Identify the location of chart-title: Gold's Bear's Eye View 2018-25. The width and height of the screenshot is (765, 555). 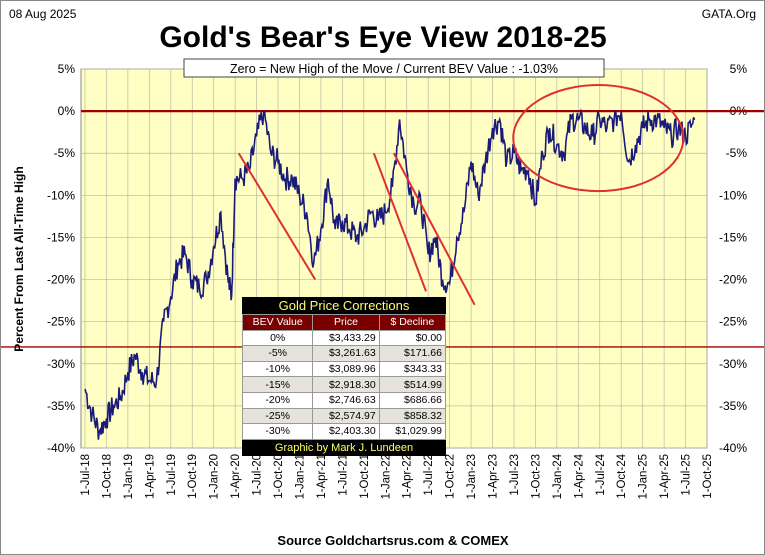
(382, 37).